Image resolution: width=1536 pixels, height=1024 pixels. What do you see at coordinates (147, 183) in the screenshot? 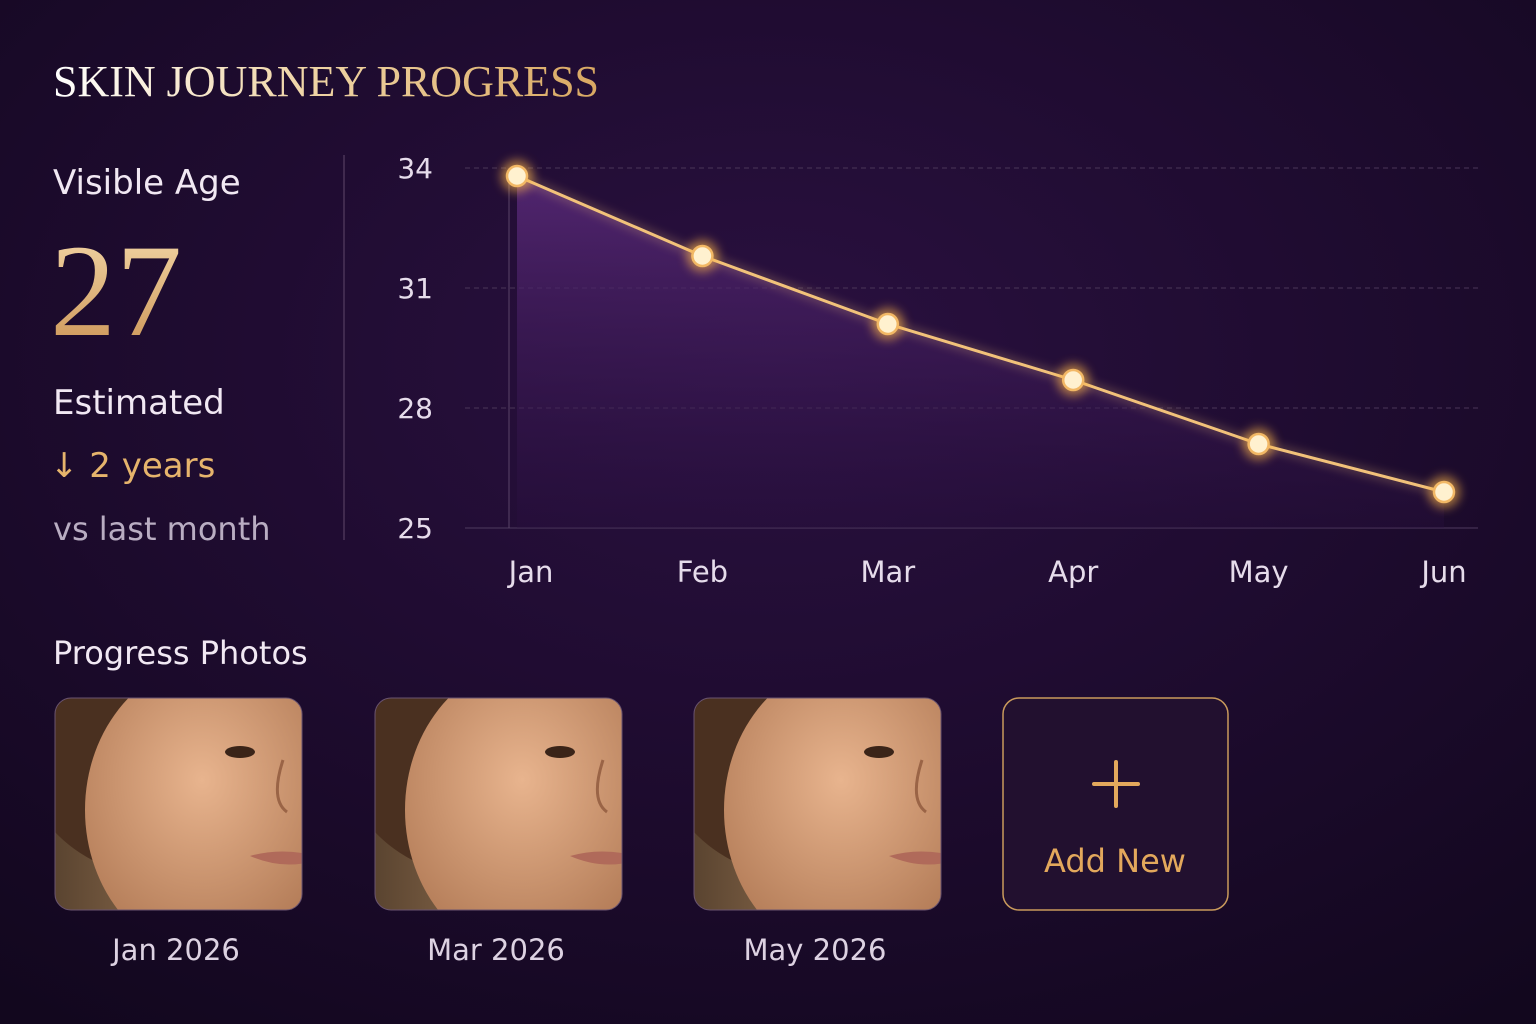
I see `metric-label: Visible Age` at bounding box center [147, 183].